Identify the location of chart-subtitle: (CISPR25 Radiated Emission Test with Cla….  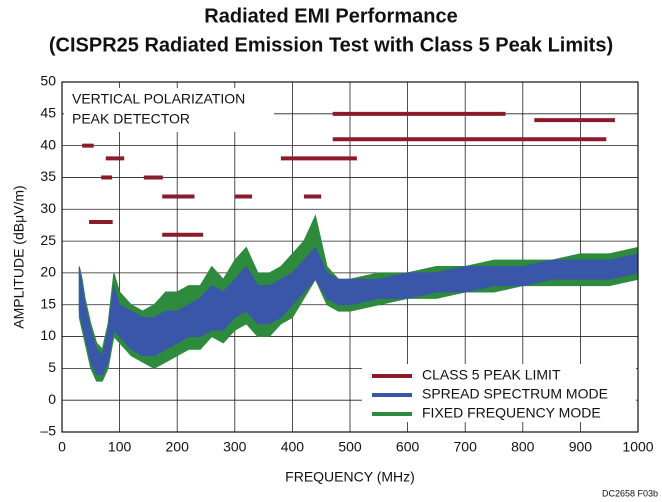
(331, 45).